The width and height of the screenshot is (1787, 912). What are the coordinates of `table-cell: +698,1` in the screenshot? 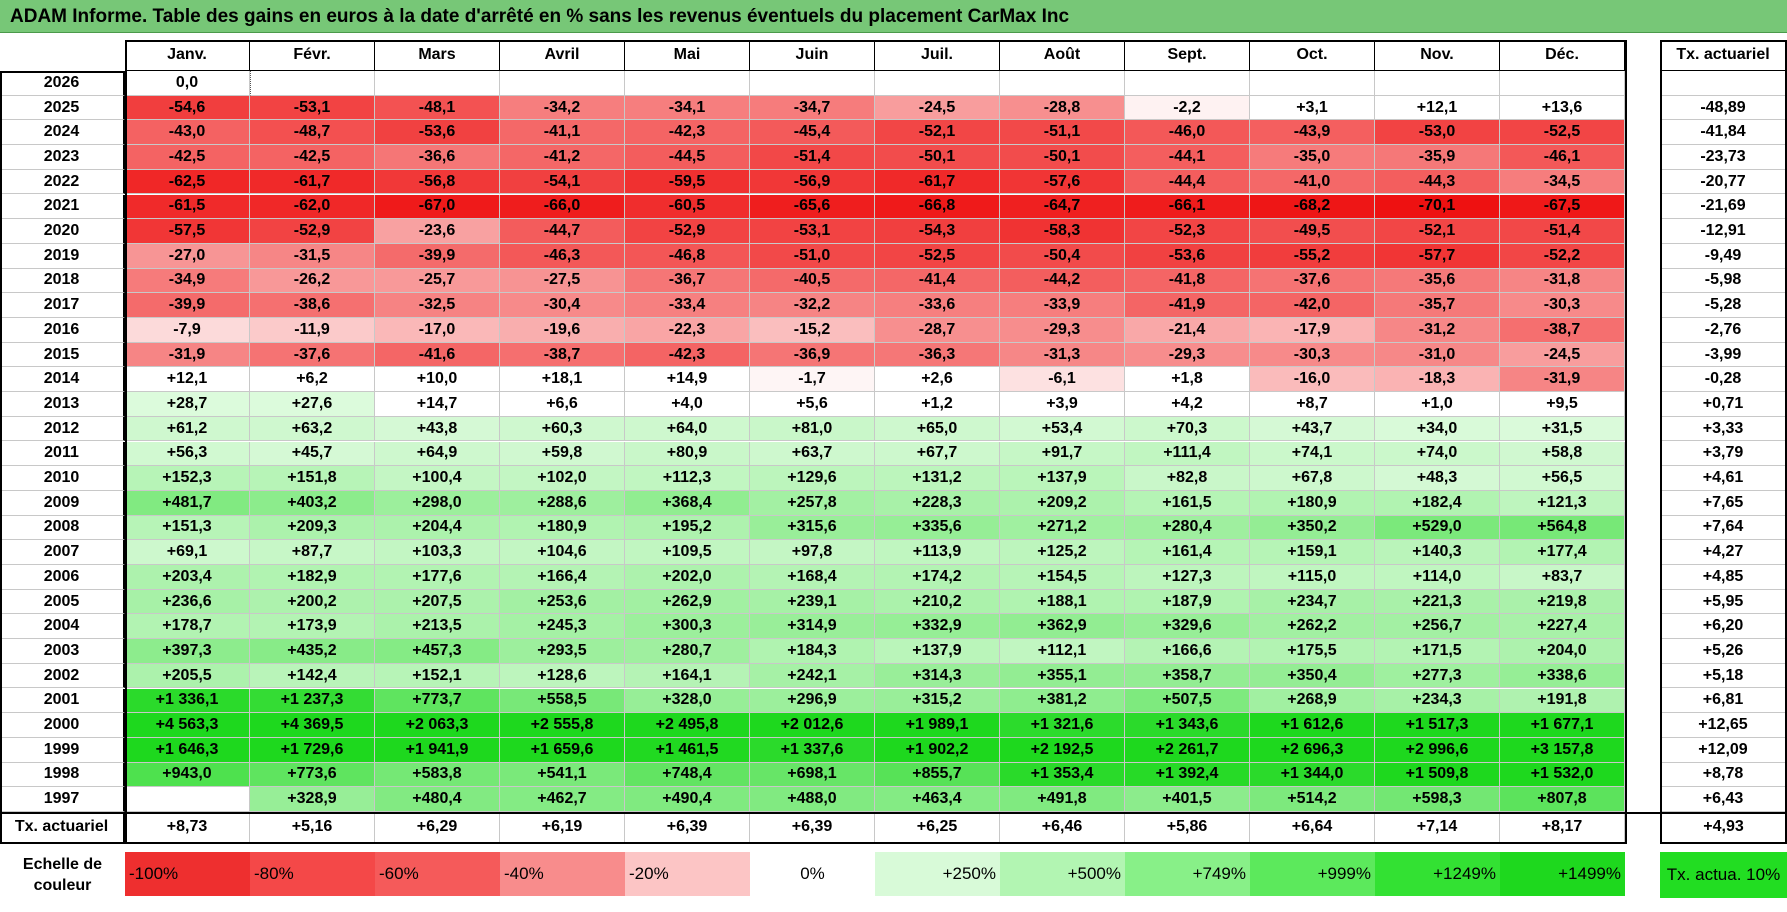 It's located at (812, 775).